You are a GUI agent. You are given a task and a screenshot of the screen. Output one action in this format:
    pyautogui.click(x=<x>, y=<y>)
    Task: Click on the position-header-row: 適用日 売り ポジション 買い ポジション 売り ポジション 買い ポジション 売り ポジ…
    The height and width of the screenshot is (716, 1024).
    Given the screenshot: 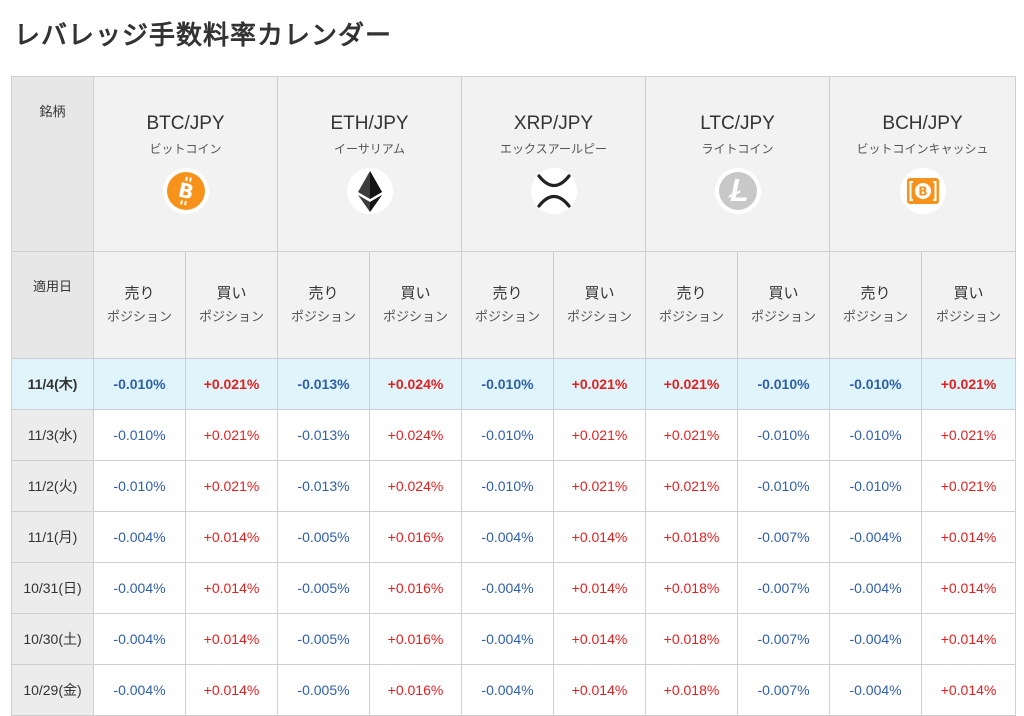 What is the action you would take?
    pyautogui.click(x=514, y=305)
    